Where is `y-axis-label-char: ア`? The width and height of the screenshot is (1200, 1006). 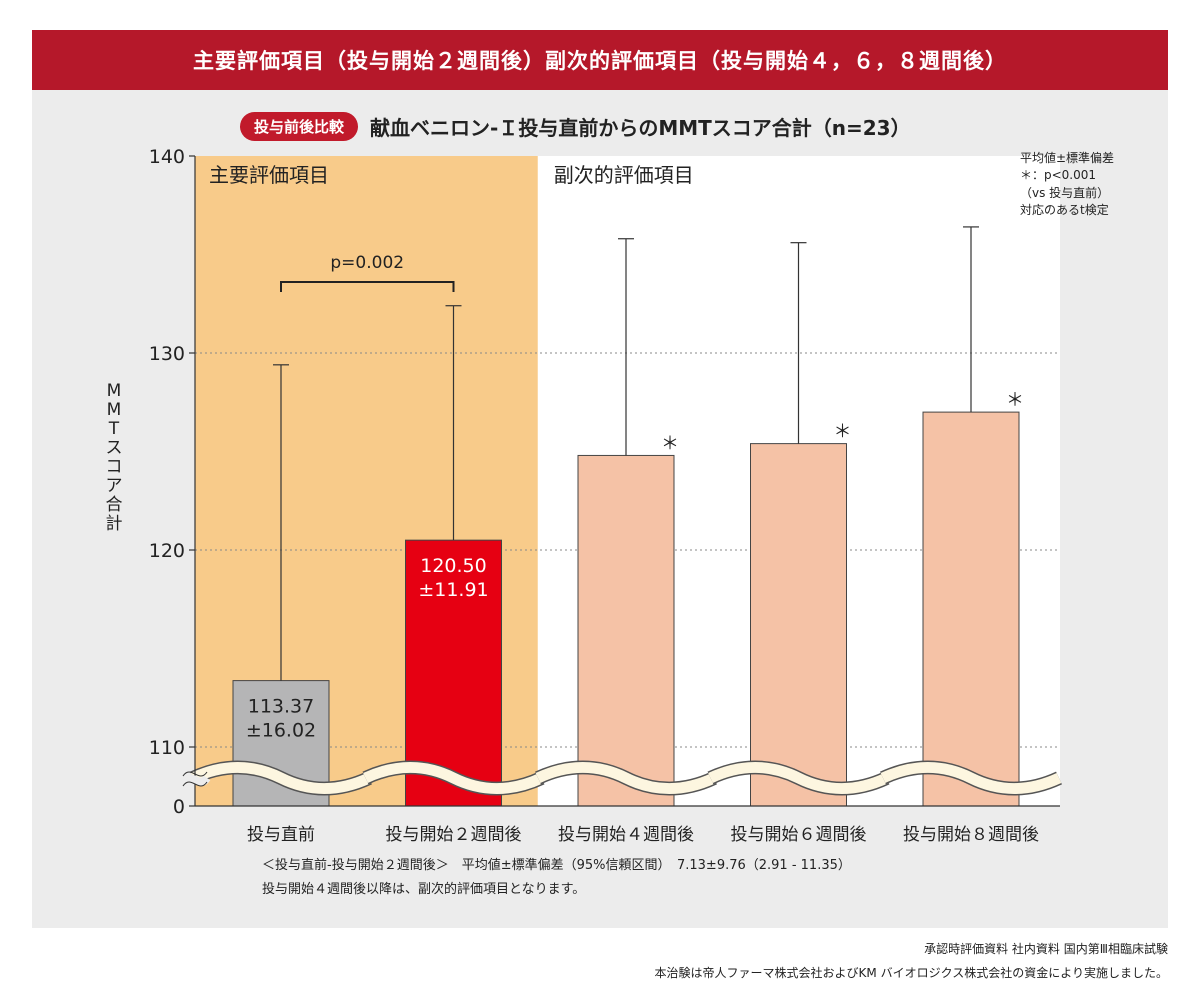 y-axis-label-char: ア is located at coordinates (114, 486).